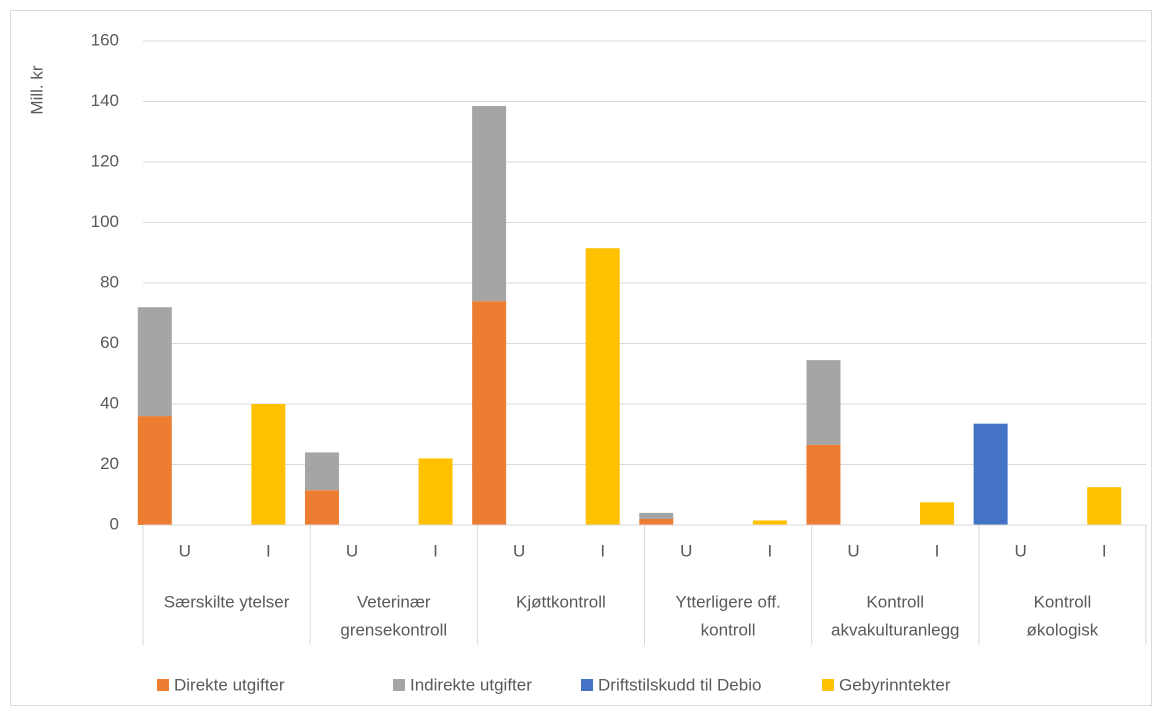 The height and width of the screenshot is (716, 1162). I want to click on y-tick-label: 100, so click(105, 221).